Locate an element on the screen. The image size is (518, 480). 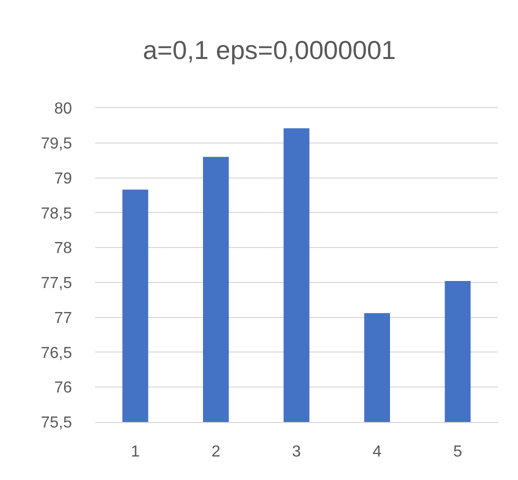
y-tick-label: 79 is located at coordinates (63, 179).